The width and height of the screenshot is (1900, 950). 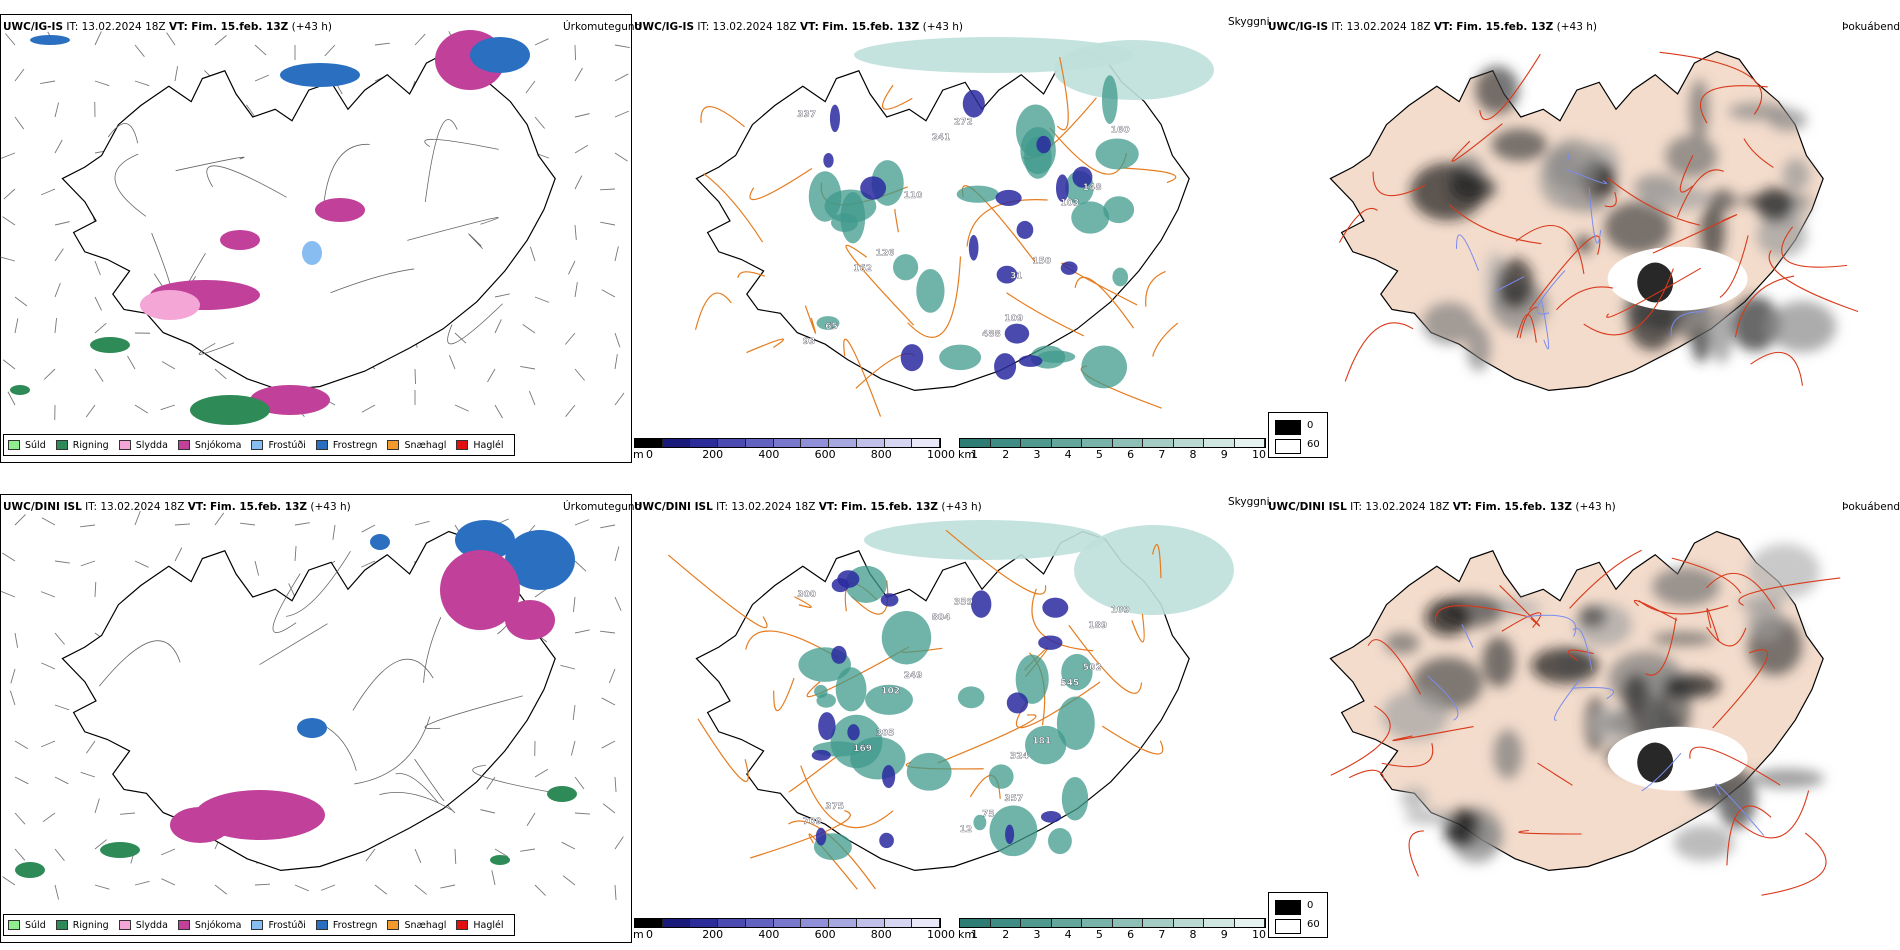 What do you see at coordinates (1288, 907) in the screenshot?
I see `fog-legend-black` at bounding box center [1288, 907].